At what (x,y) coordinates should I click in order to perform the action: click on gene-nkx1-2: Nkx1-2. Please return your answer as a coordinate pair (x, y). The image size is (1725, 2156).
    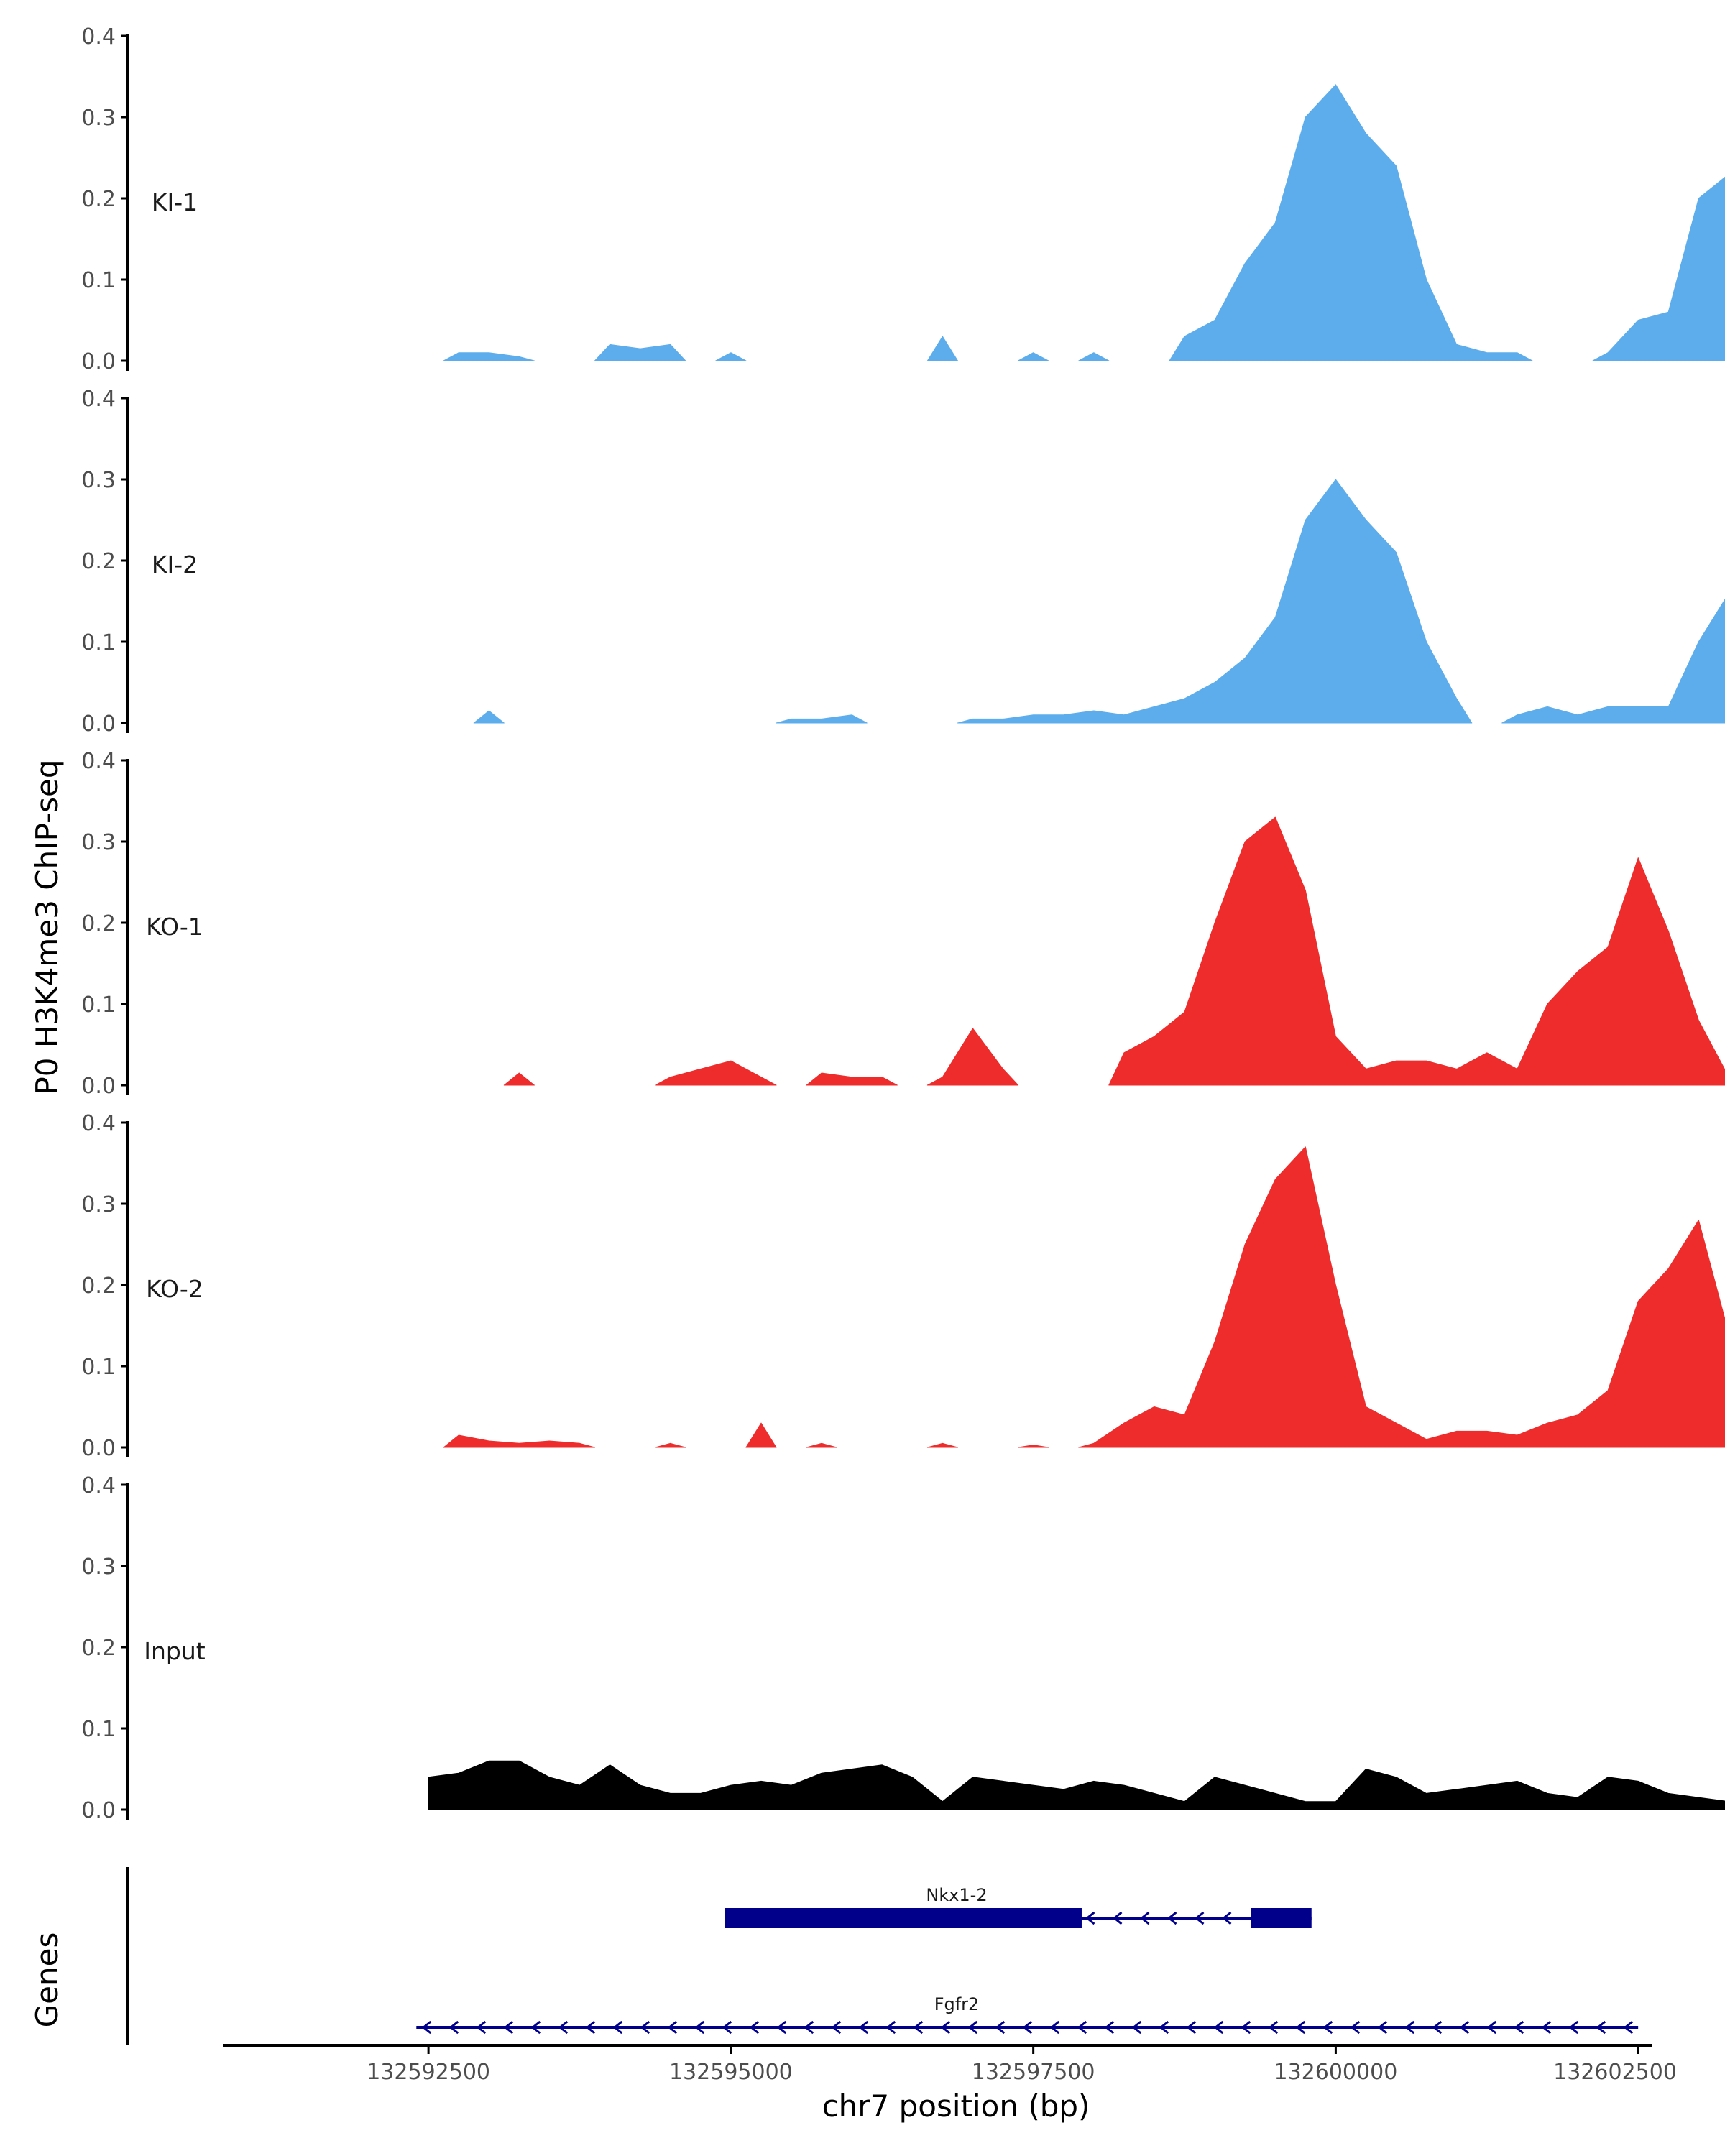
    Looking at the image, I should click on (1018, 1906).